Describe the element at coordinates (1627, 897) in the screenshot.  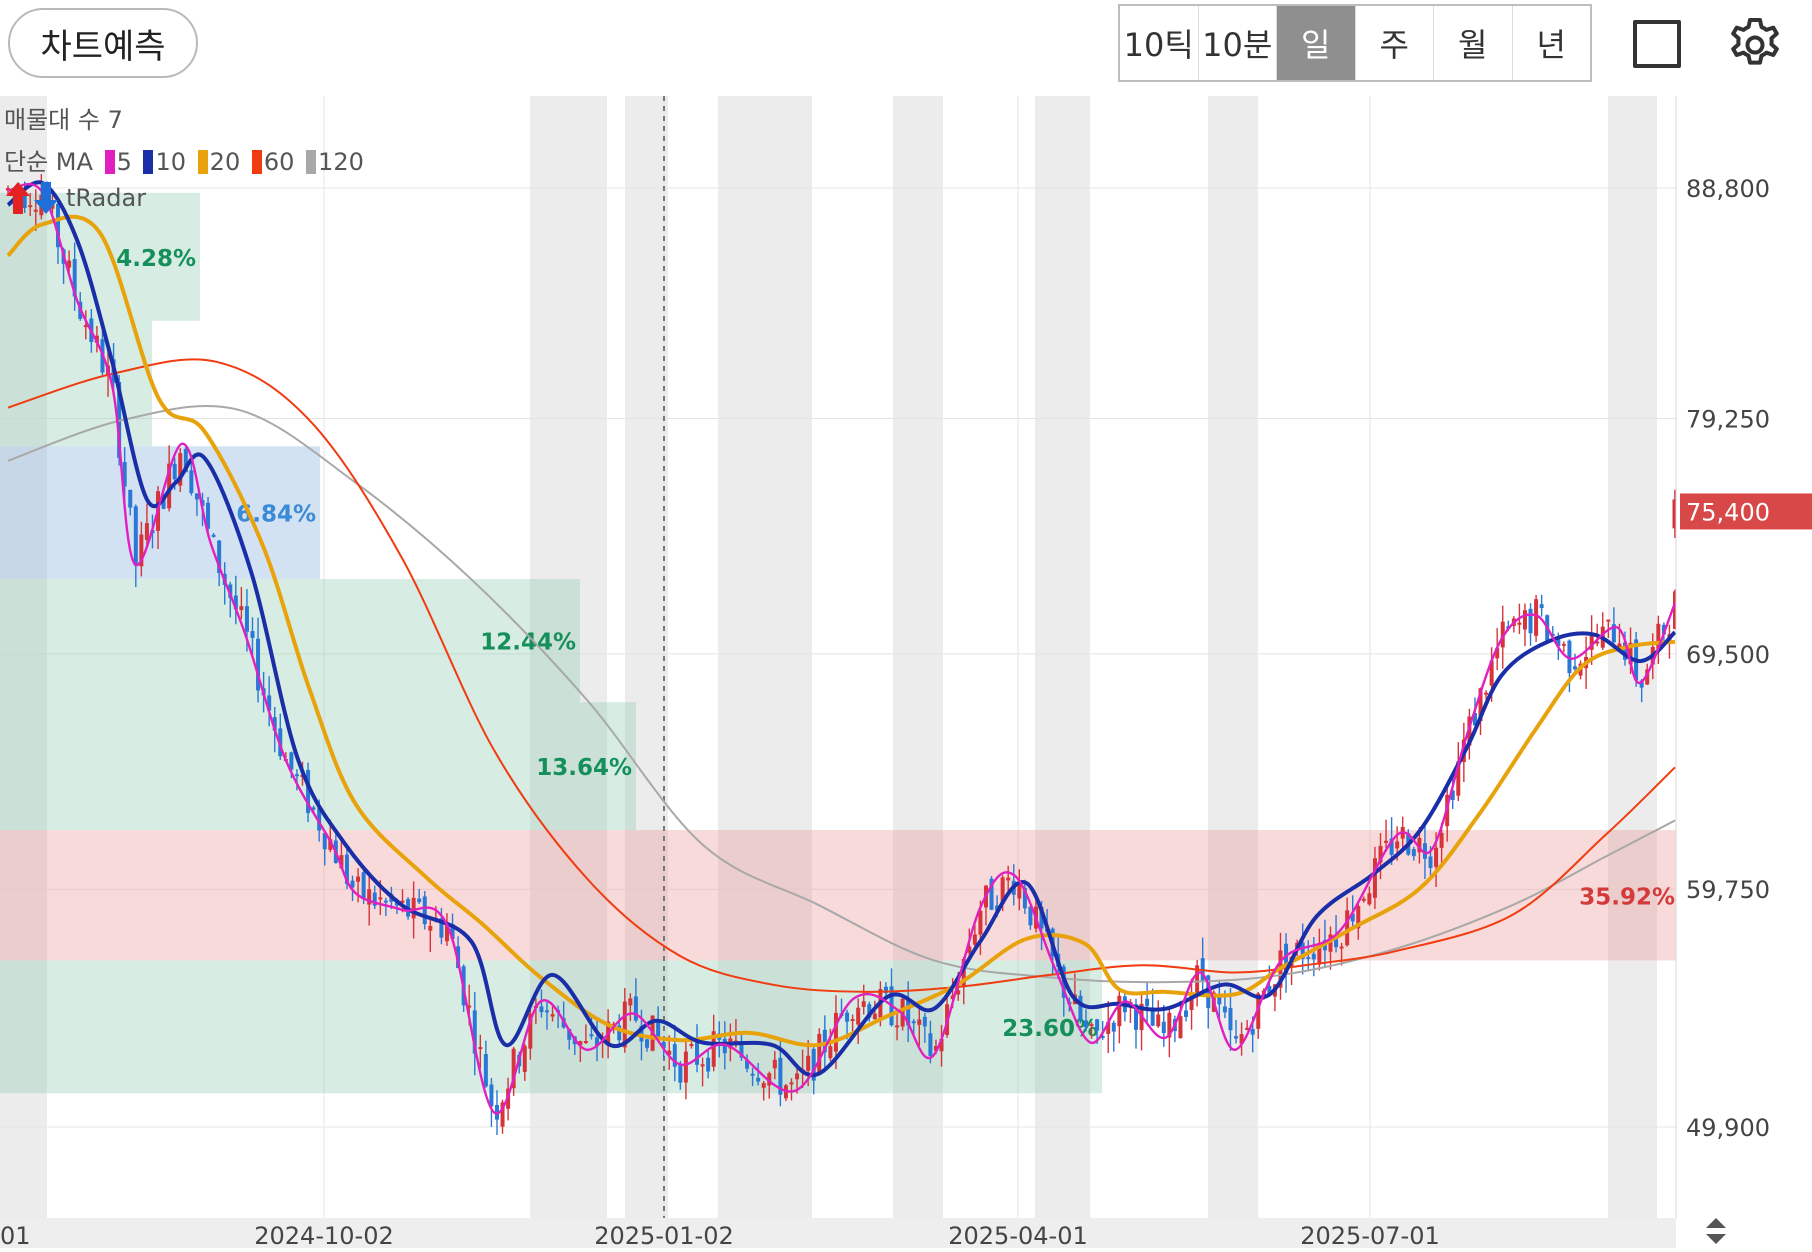
I see `volume-profile-label: 35.92%` at that location.